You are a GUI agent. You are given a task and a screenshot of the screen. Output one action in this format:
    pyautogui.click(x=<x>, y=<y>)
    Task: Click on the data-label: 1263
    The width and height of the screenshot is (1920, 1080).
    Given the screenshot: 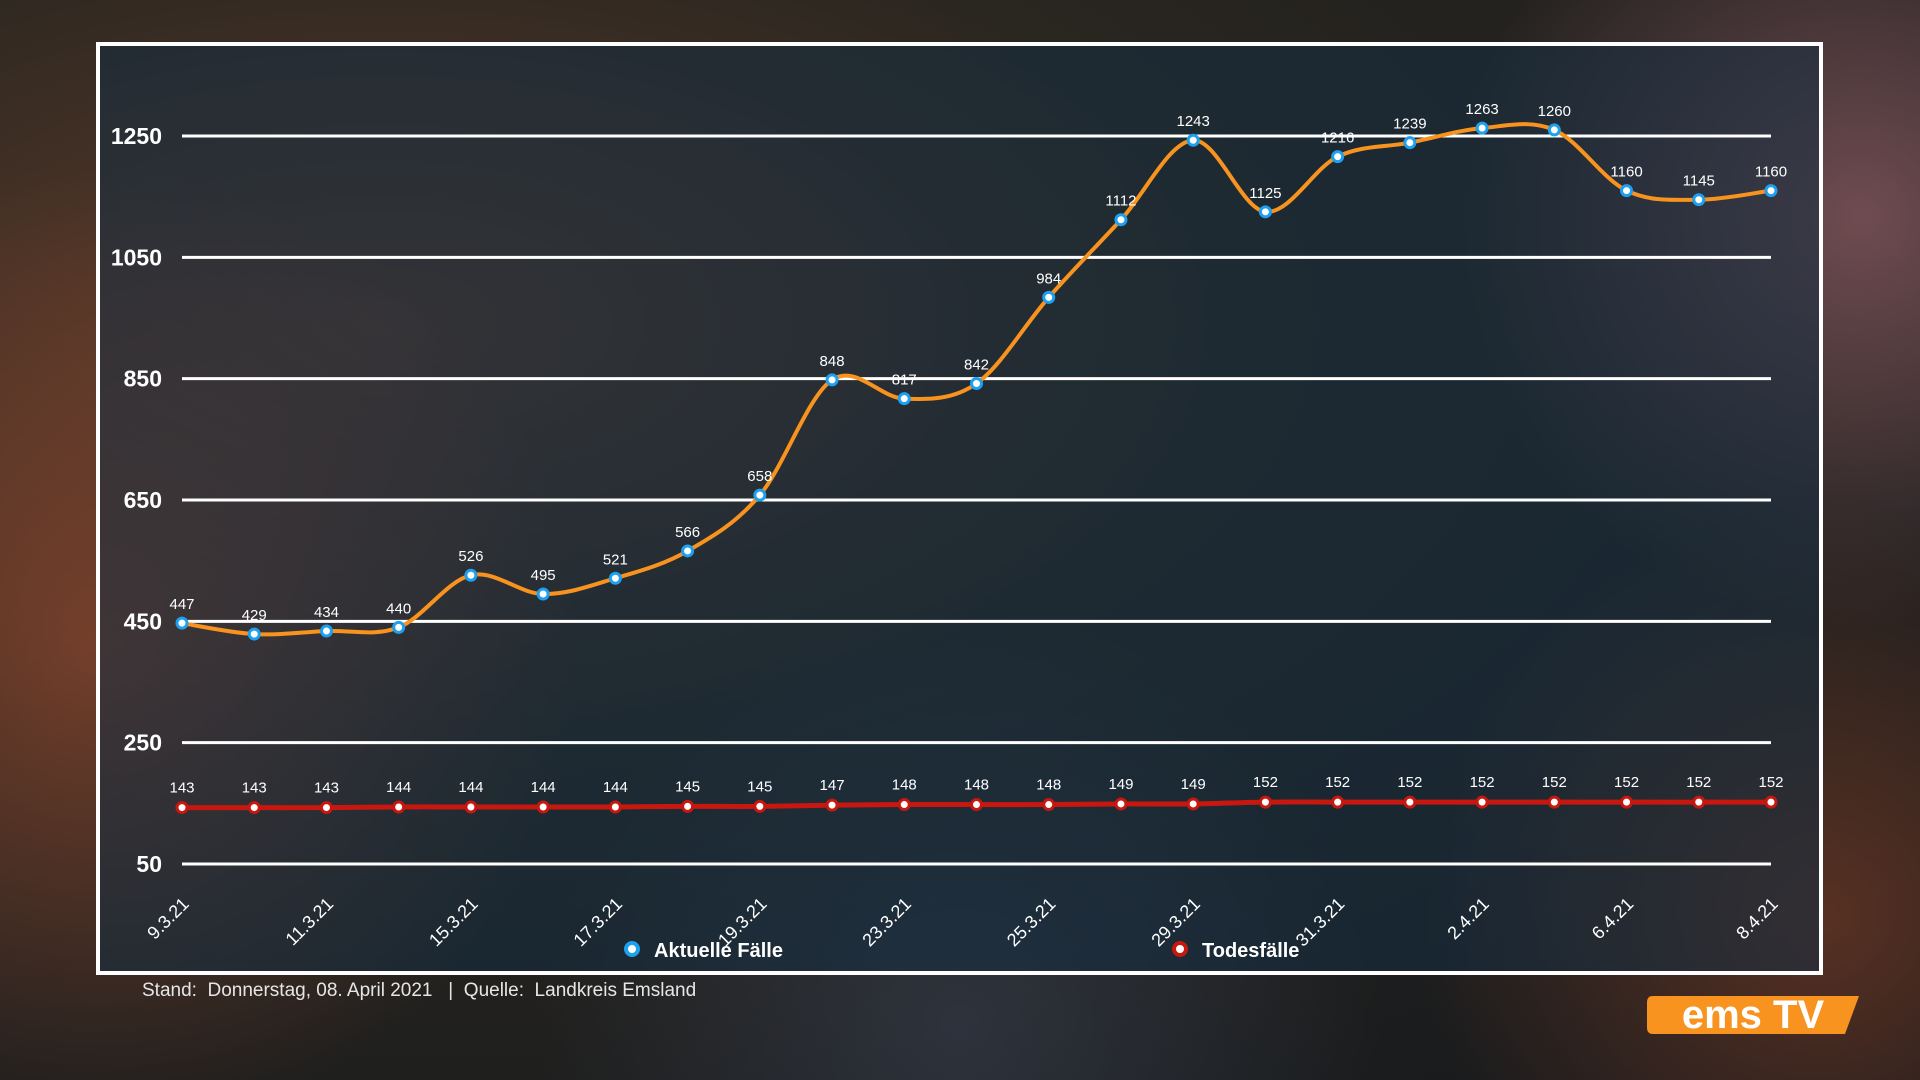 What is the action you would take?
    pyautogui.click(x=1481, y=109)
    